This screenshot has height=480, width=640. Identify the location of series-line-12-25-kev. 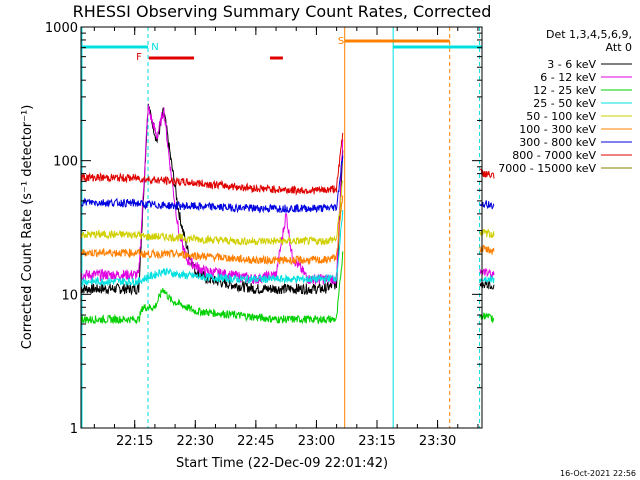
(212, 288).